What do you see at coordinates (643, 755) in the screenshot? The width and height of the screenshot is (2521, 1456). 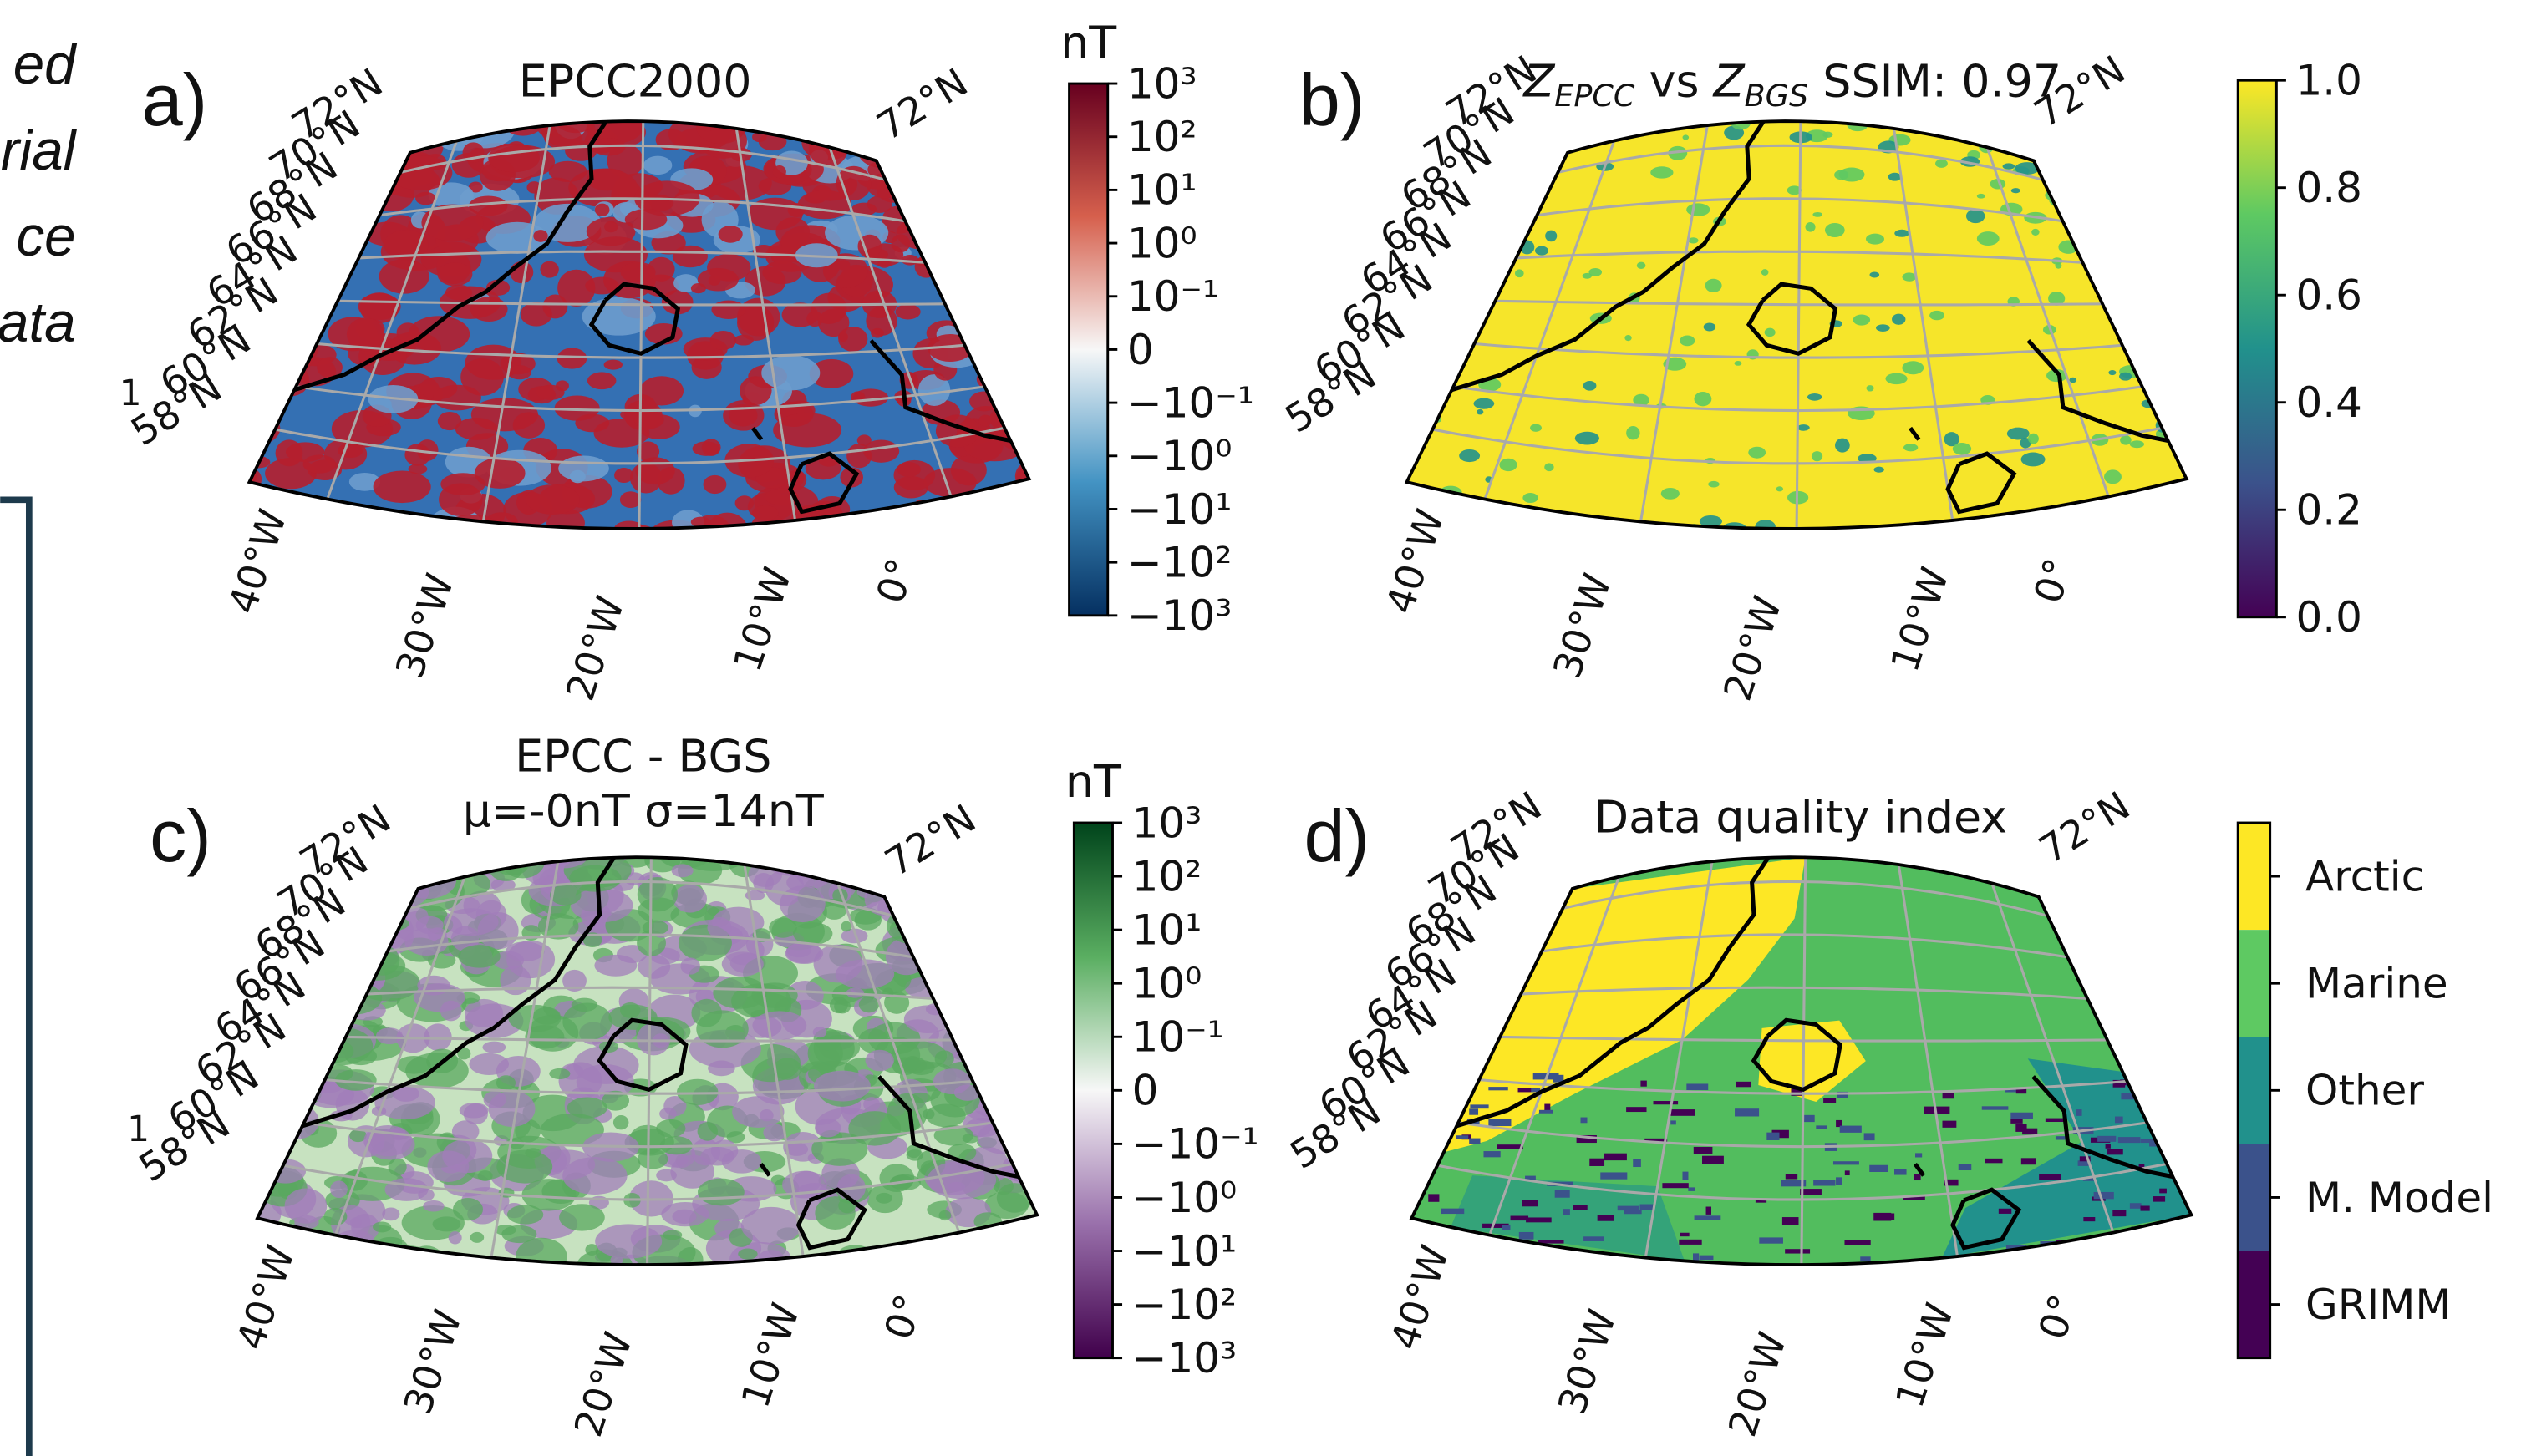 I see `title-part: EPCC - BGS` at bounding box center [643, 755].